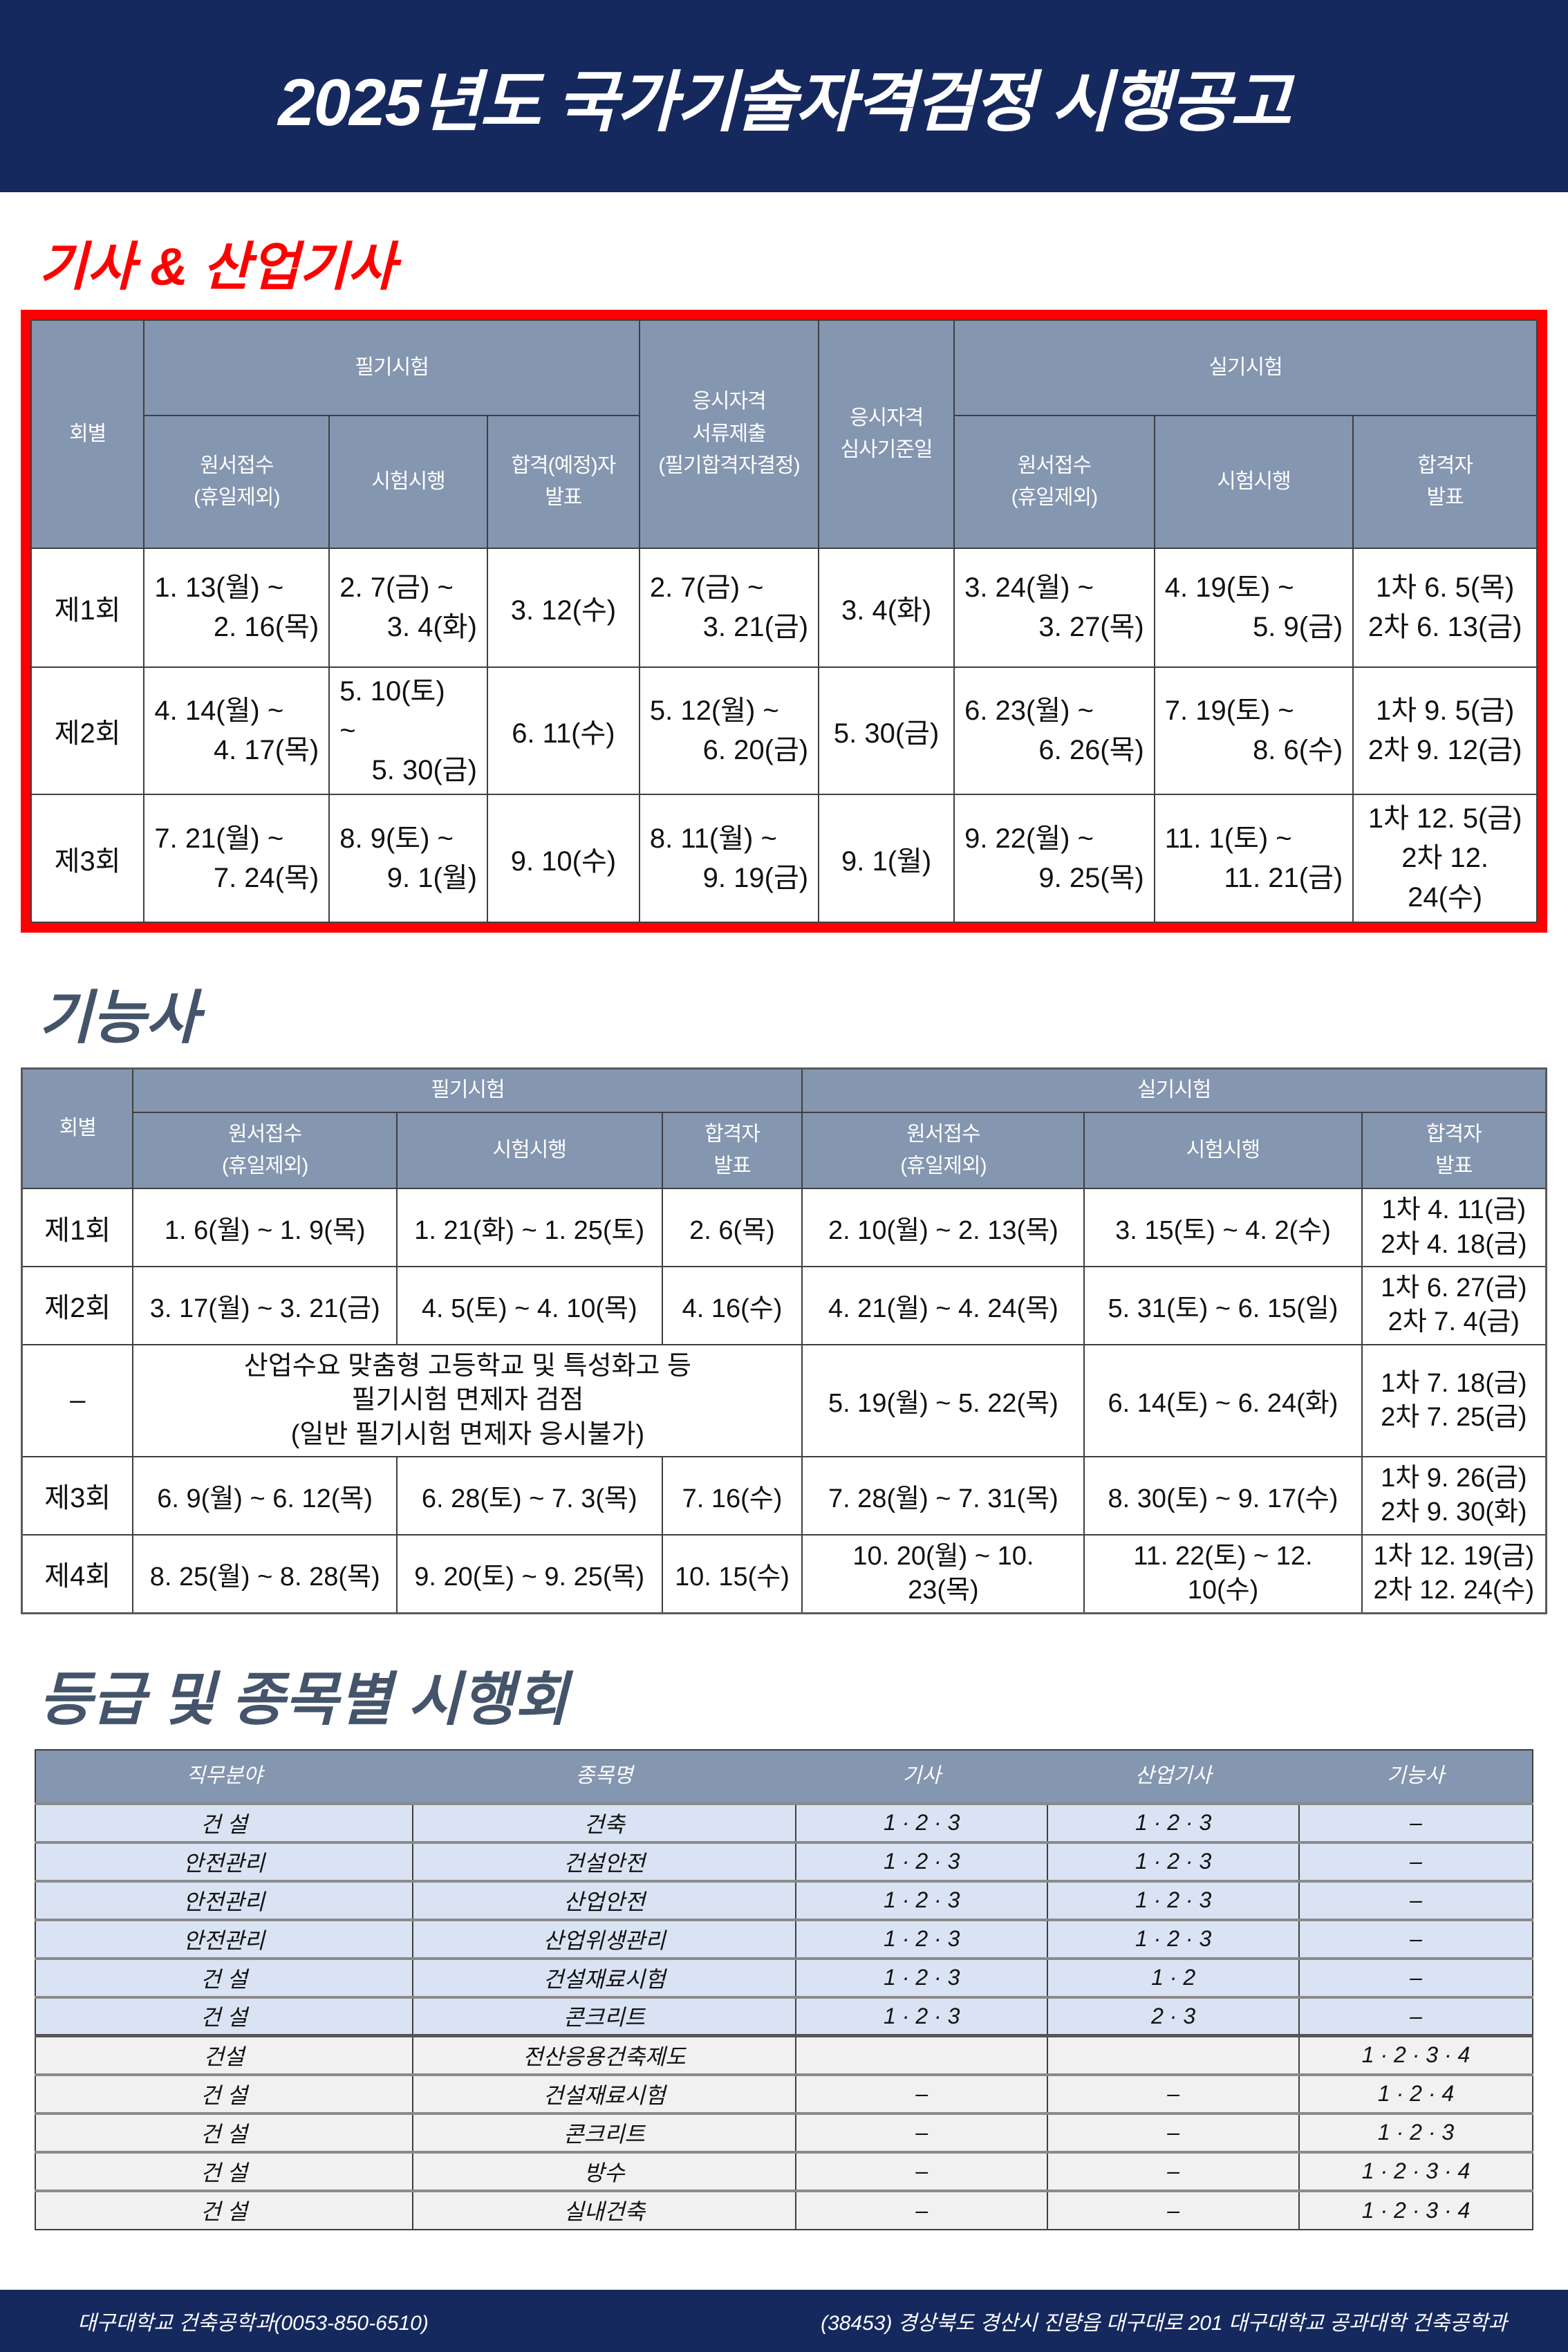 Image resolution: width=1568 pixels, height=2352 pixels. Describe the element at coordinates (1174, 1090) in the screenshot. I see `col-group-practical: 실기시험` at that location.